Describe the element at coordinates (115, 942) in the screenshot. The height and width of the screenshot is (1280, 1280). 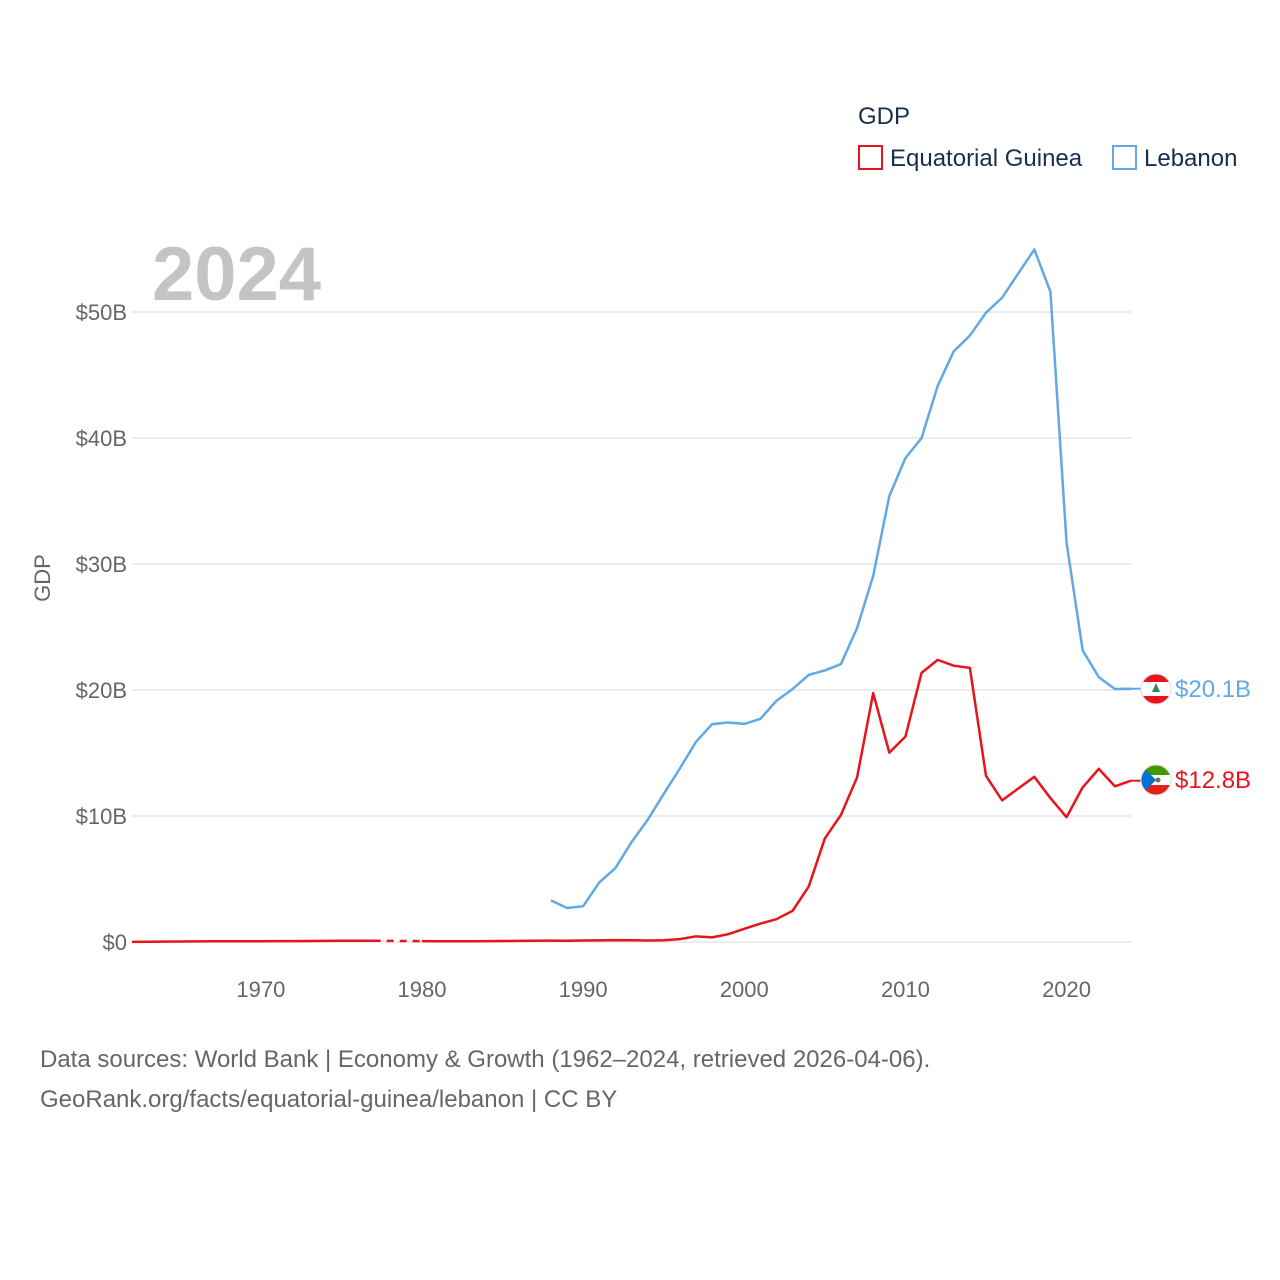
I see `y-tick-label: $0` at that location.